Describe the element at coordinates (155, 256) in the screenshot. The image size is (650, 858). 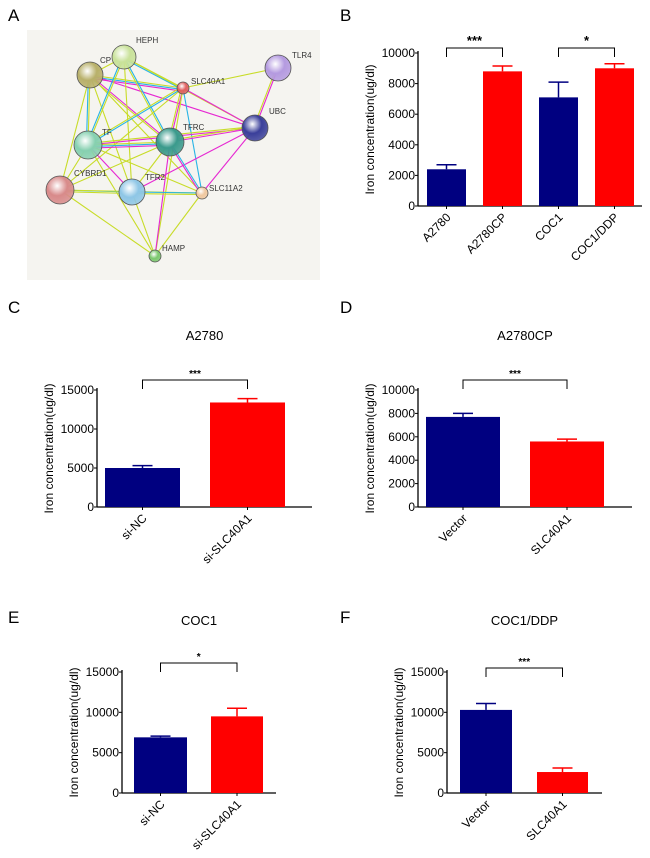
I see `network-node-hamp` at that location.